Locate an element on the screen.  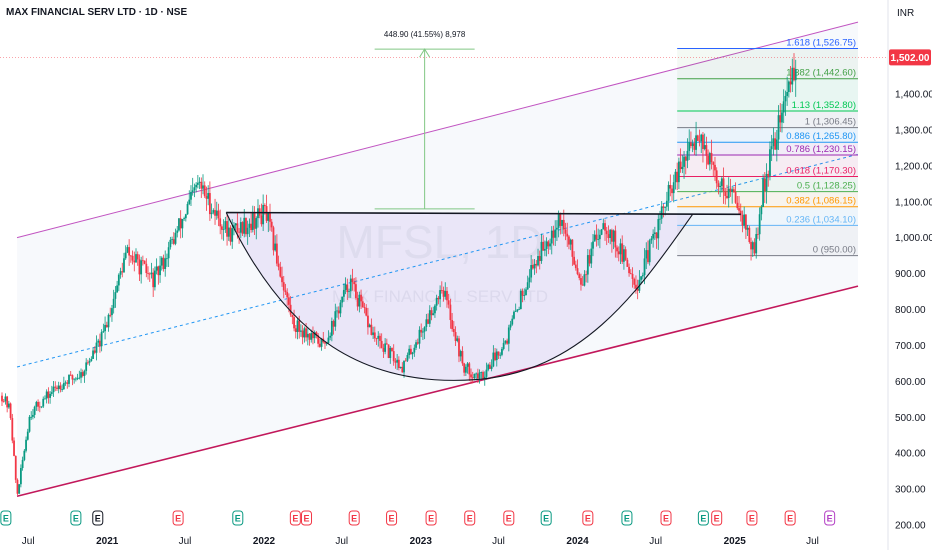
last-price-value: 1,502.00 is located at coordinates (910, 58).